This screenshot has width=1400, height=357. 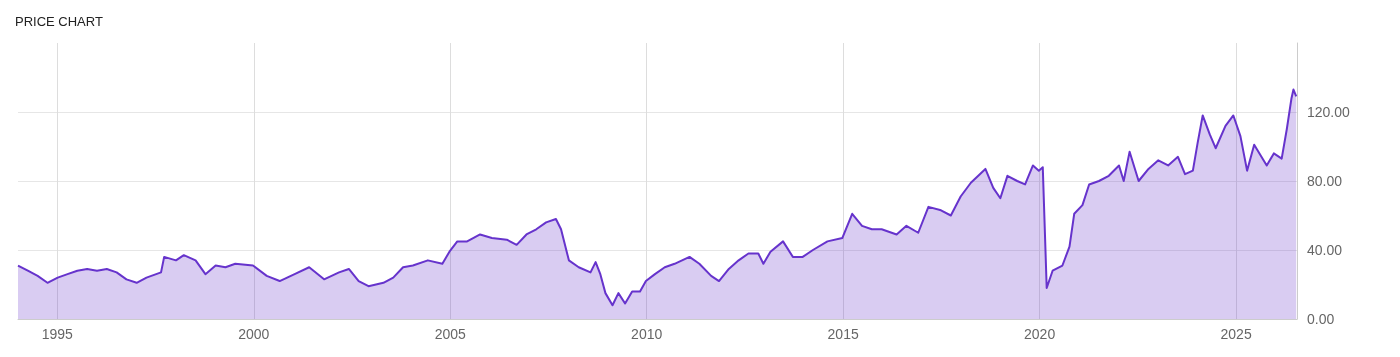 What do you see at coordinates (647, 334) in the screenshot?
I see `x-tick-label: 2010` at bounding box center [647, 334].